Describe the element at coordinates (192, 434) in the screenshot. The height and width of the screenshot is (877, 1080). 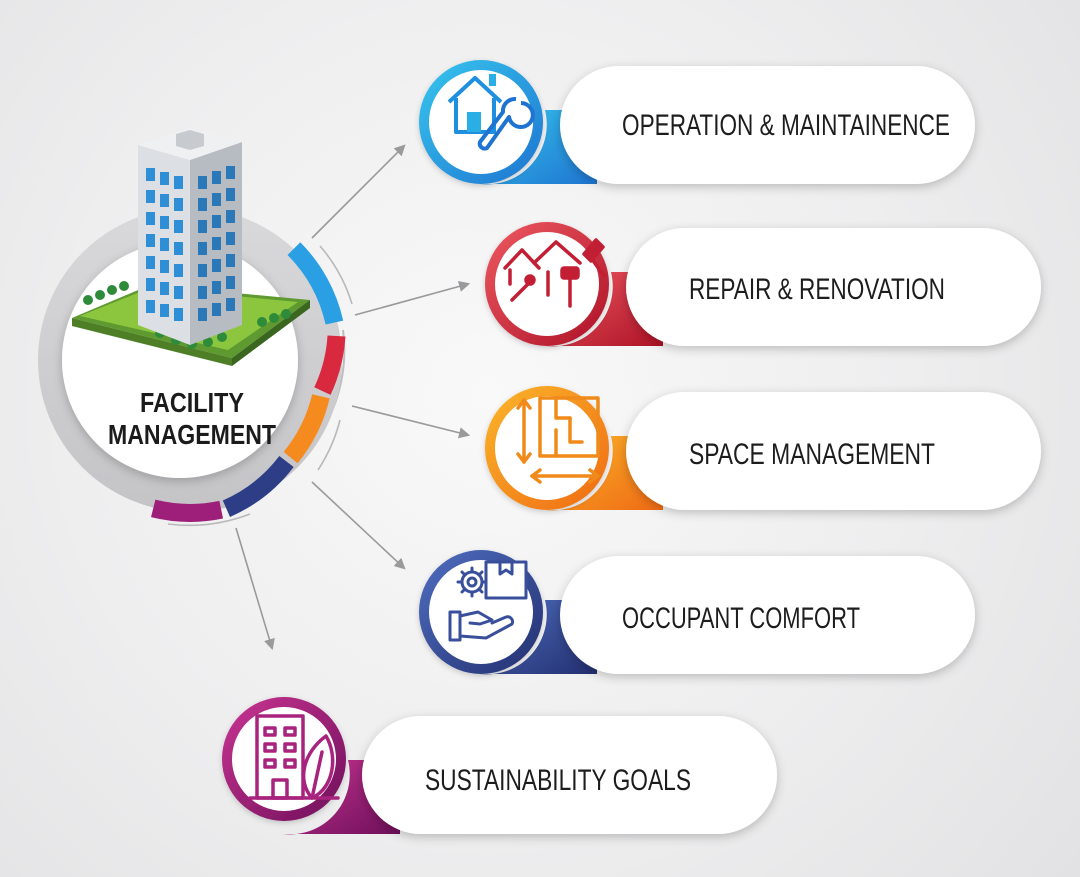
I see `hub-title-line2: MANAGEMENT` at that location.